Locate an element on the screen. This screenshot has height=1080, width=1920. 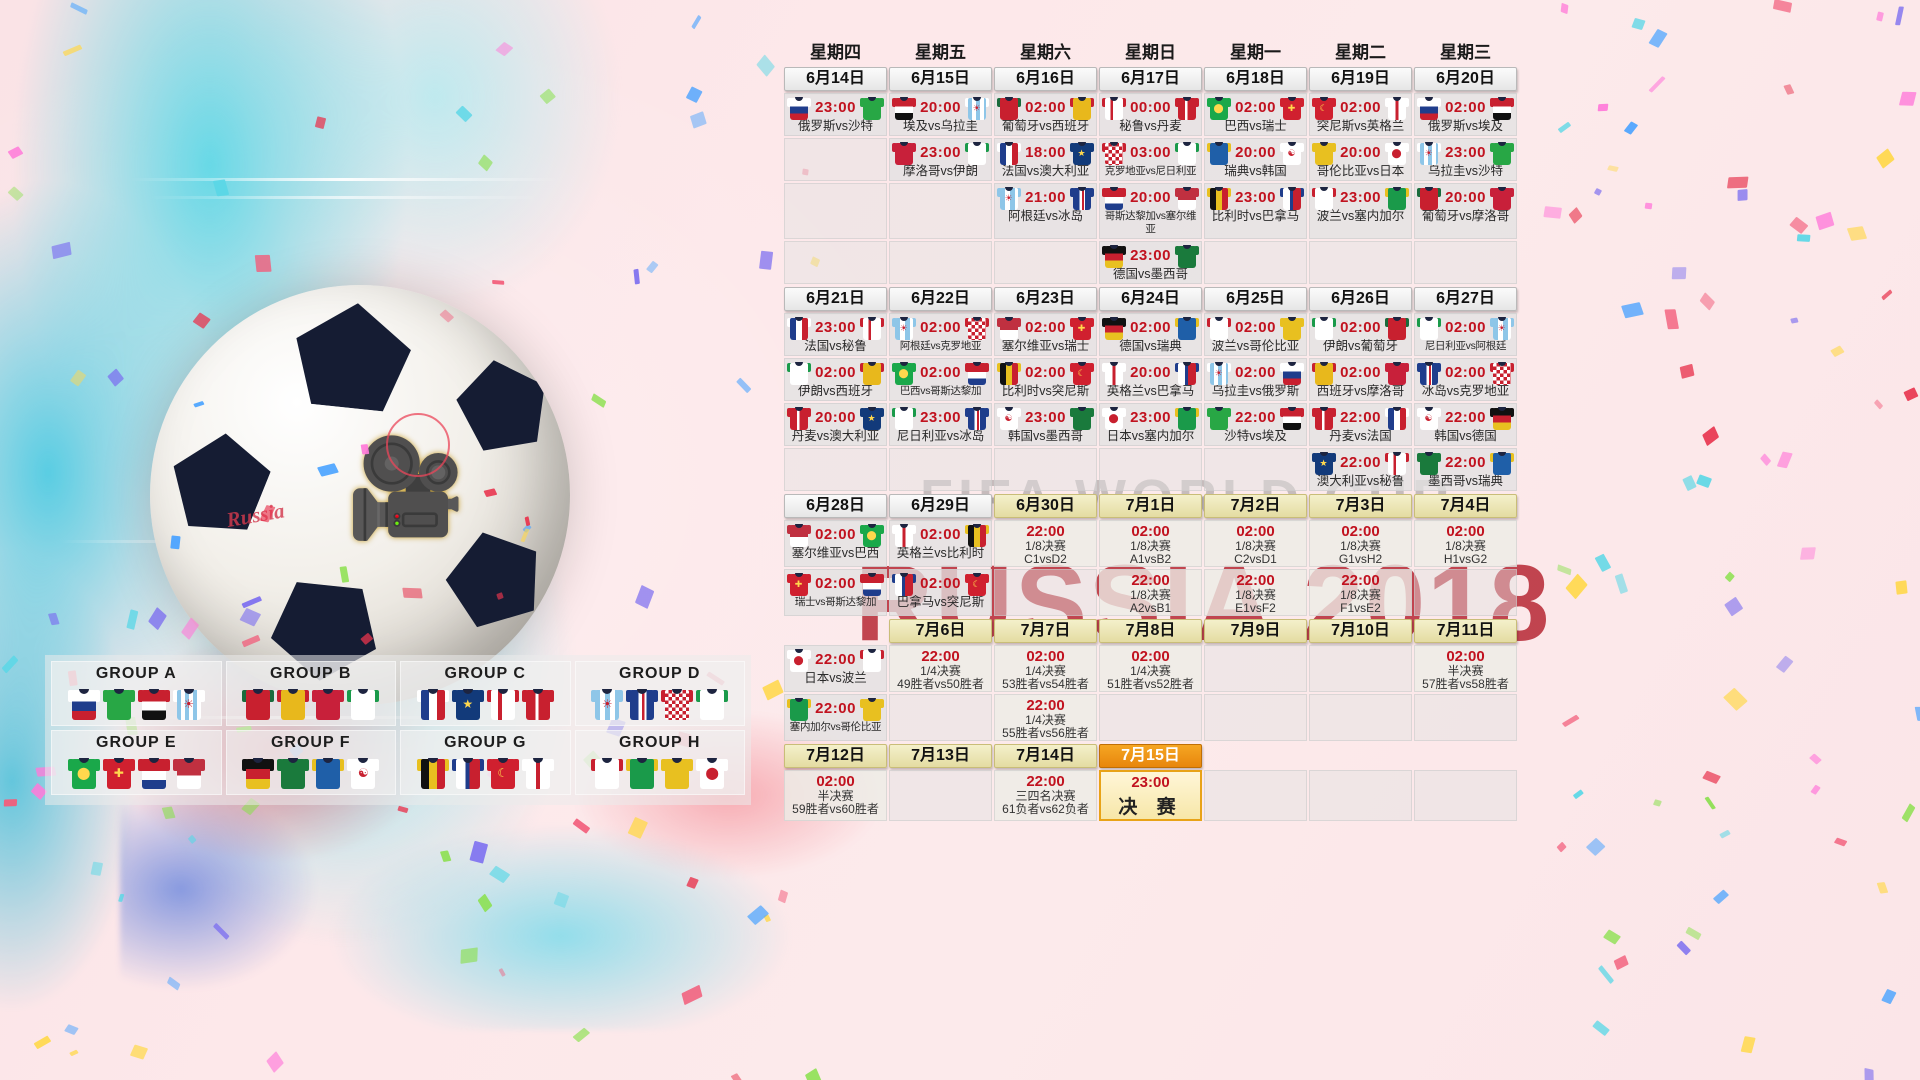
match-cell: 23:00 俄罗斯vs沙特 is located at coordinates (835, 114).